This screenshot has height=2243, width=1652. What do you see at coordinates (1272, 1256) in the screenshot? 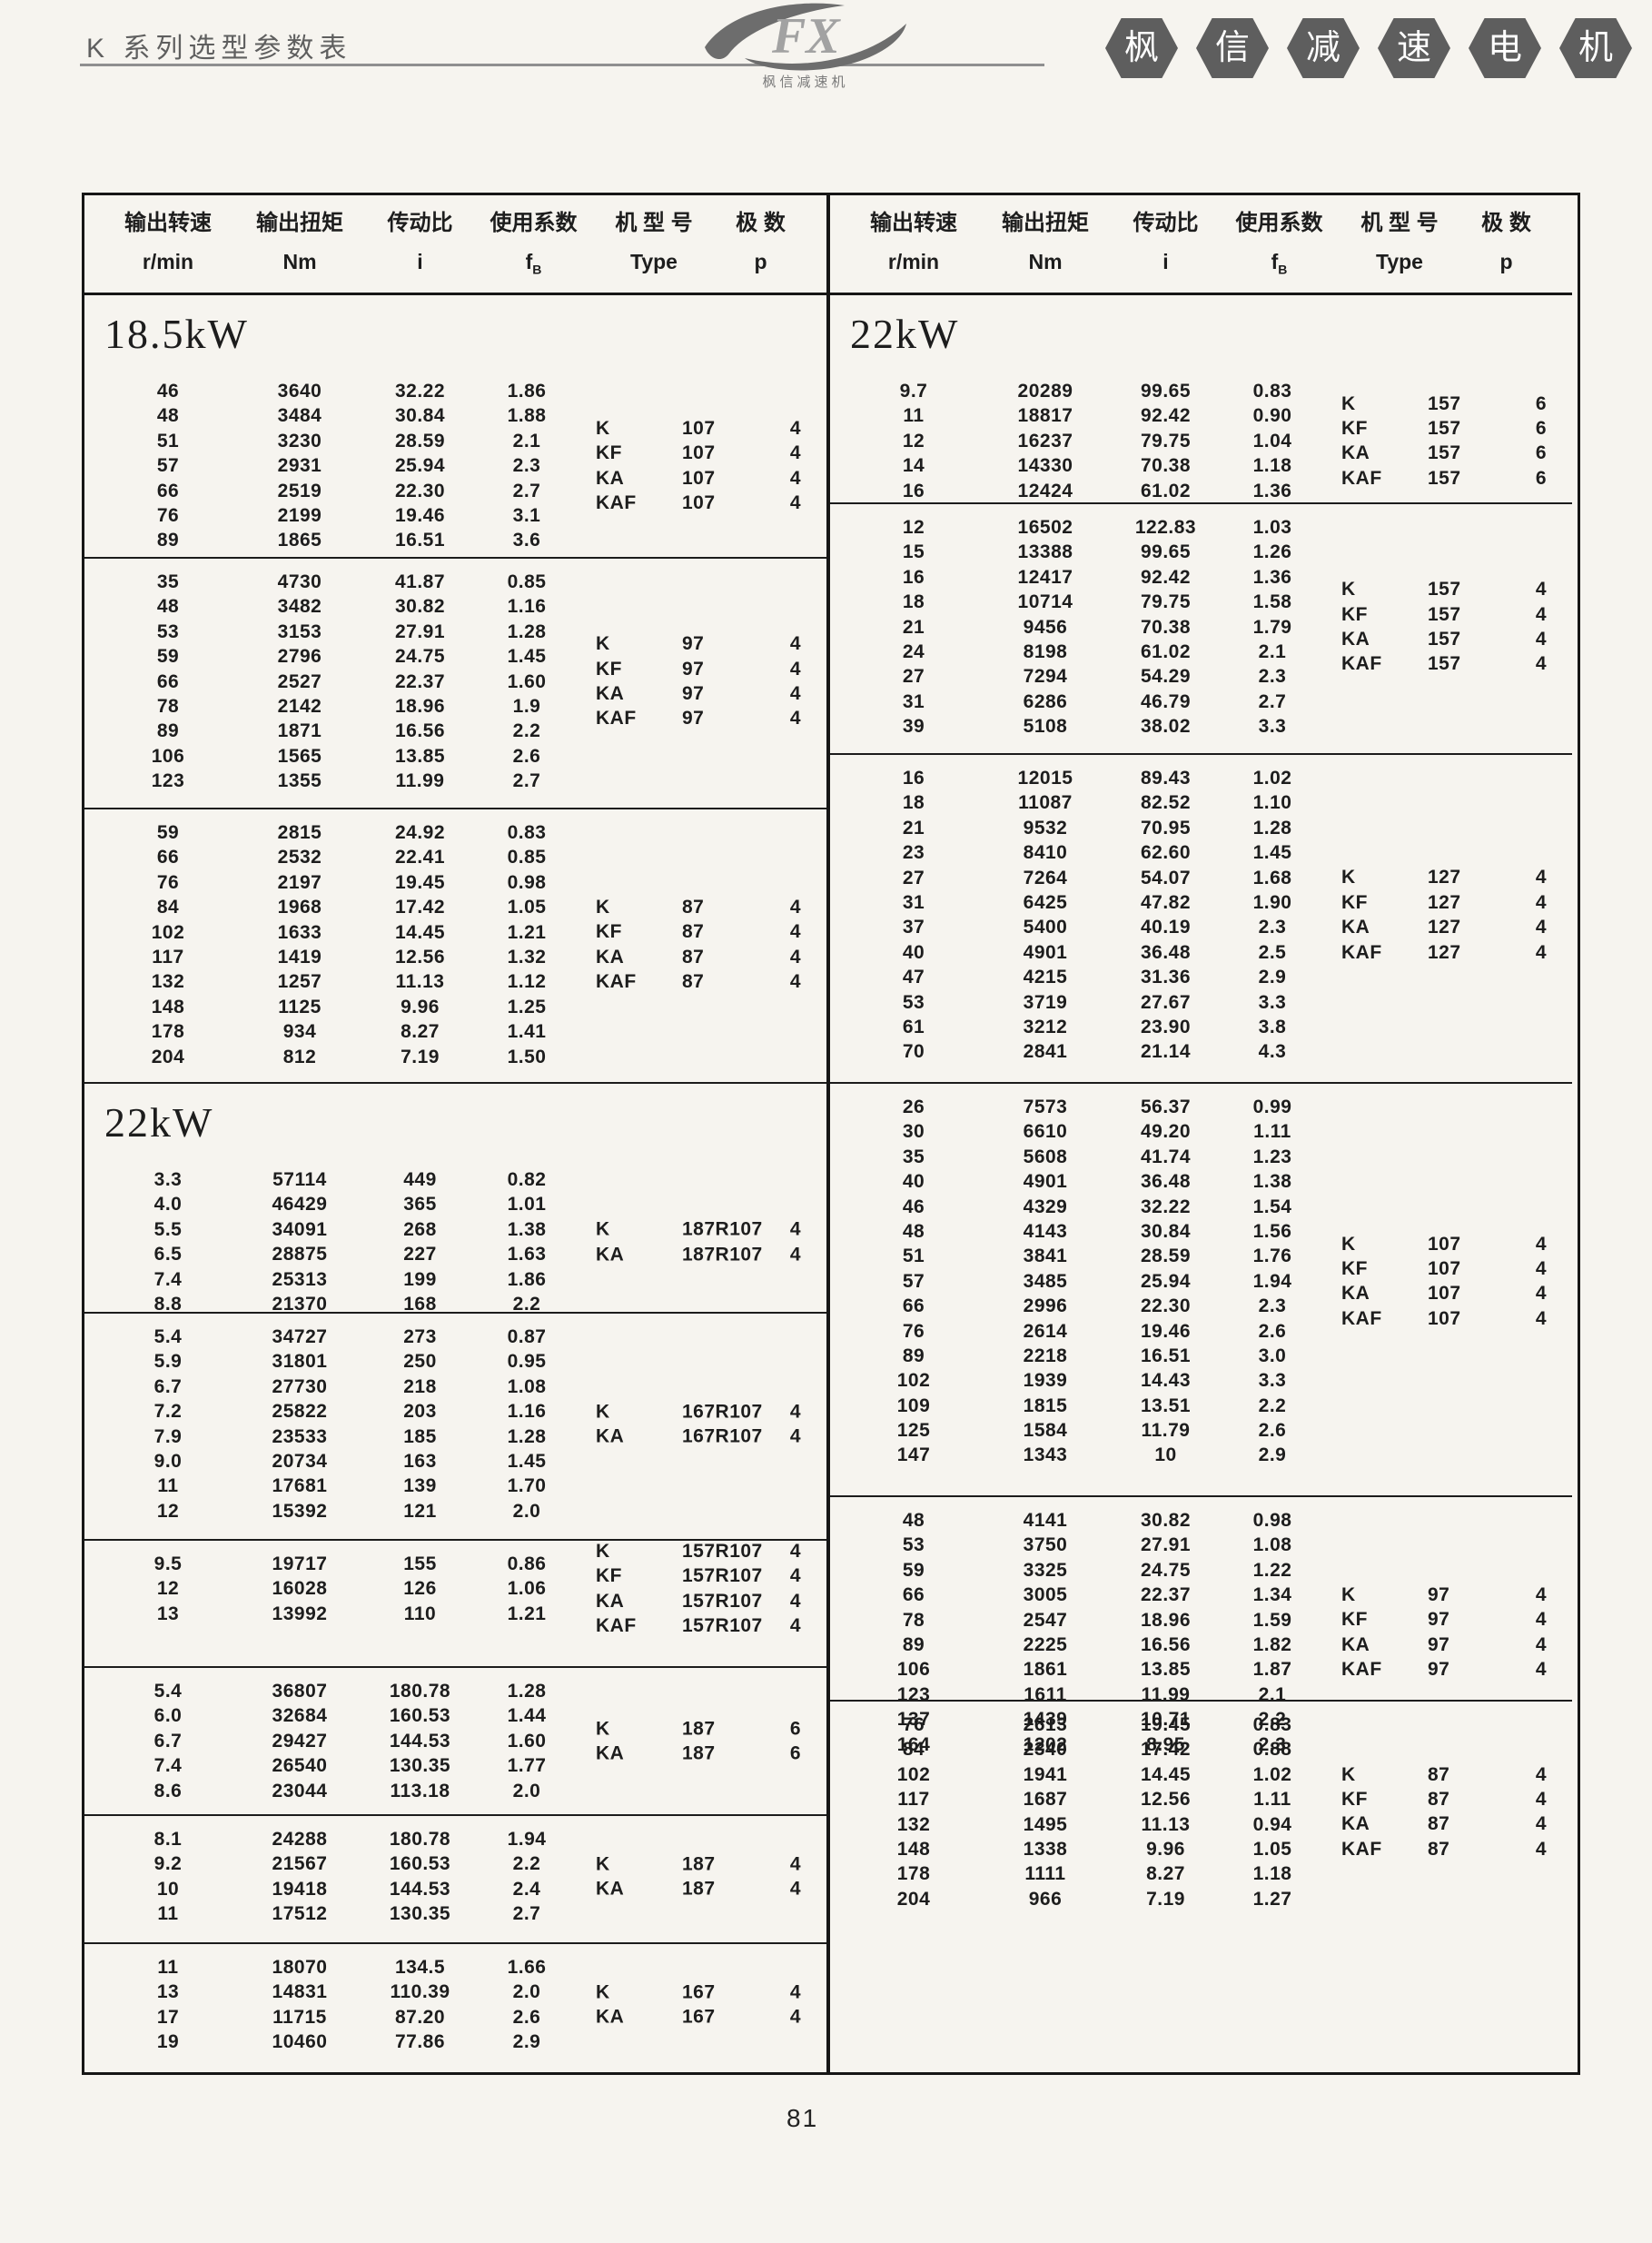
I see `cell-fb: 1.76` at bounding box center [1272, 1256].